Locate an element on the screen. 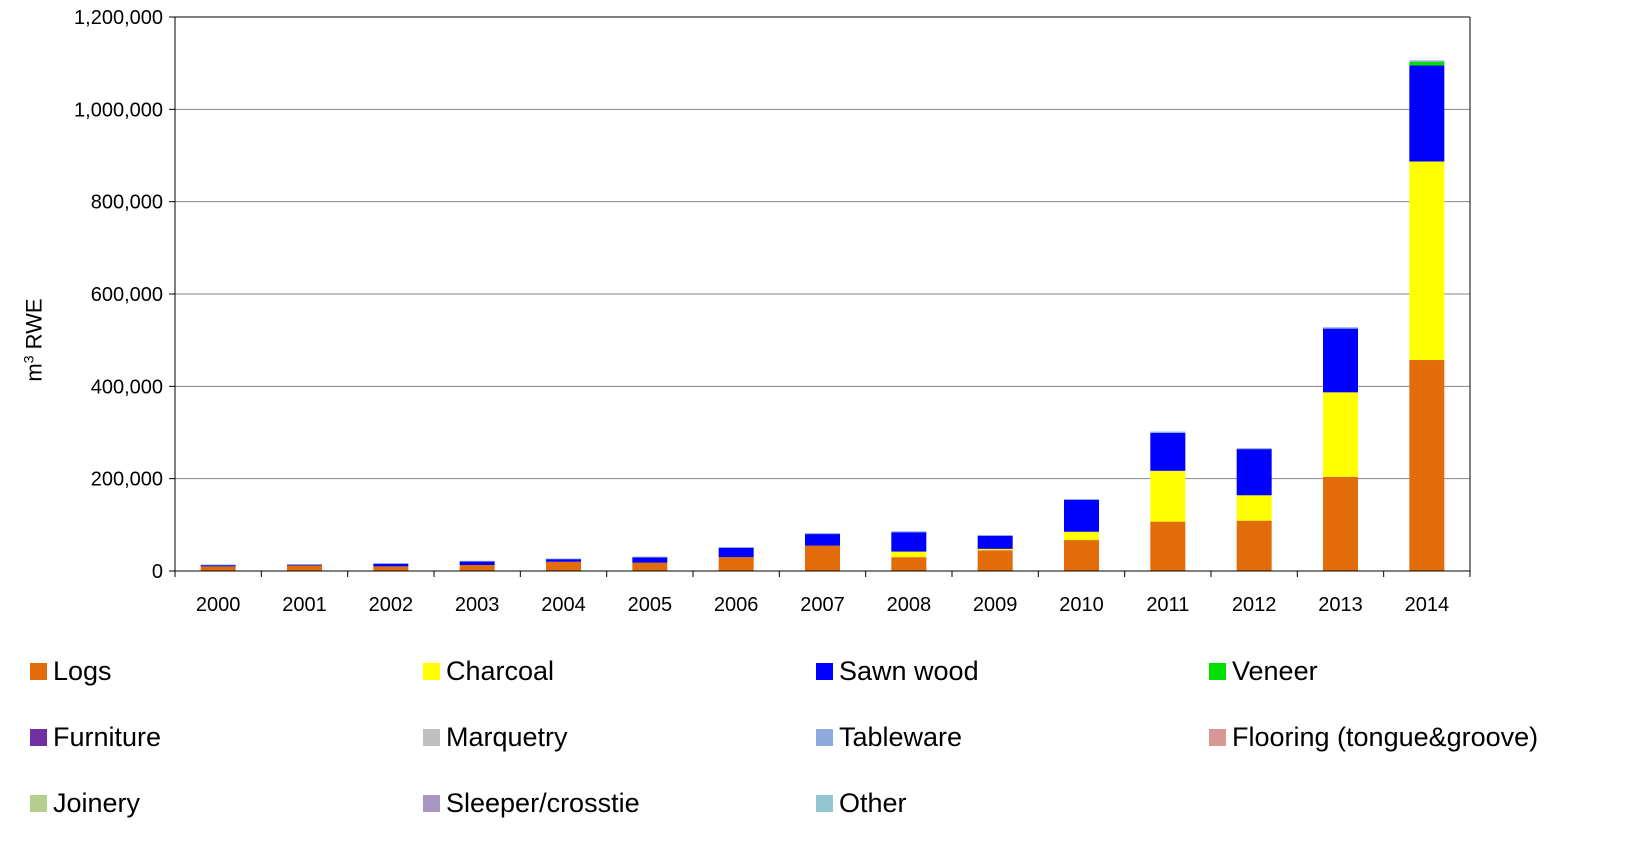 The width and height of the screenshot is (1652, 865). x-tick-label: 2006 is located at coordinates (736, 605).